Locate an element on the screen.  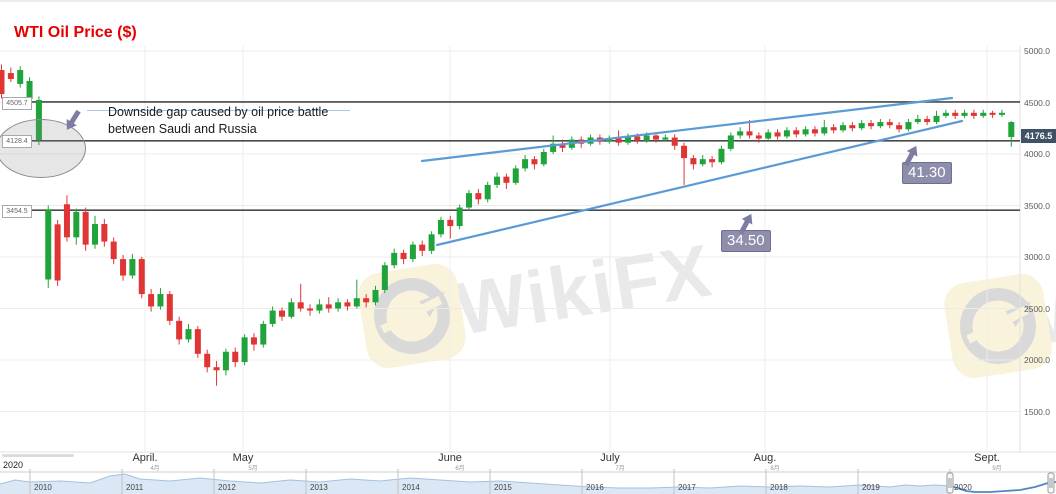
gap-highlight-ellipse is located at coordinates (43, 148).